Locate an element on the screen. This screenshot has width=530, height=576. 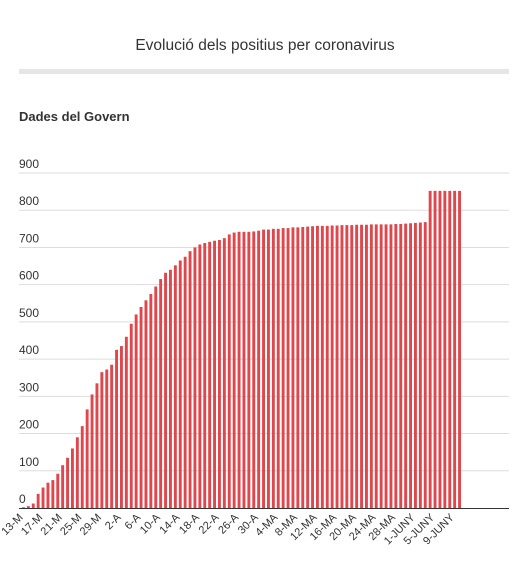
y-tick-label: 800 is located at coordinates (29, 201).